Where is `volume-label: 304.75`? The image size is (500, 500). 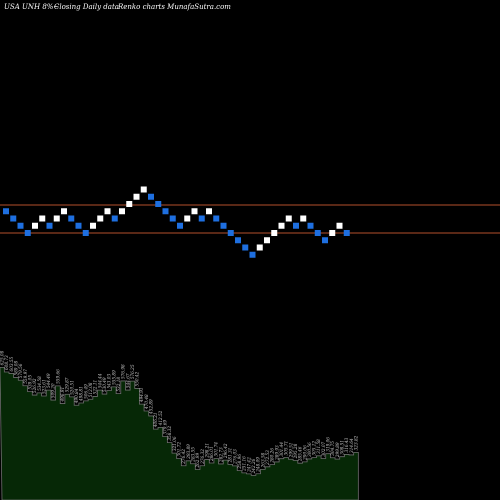 volume-label: 304.75 is located at coordinates (332, 448).